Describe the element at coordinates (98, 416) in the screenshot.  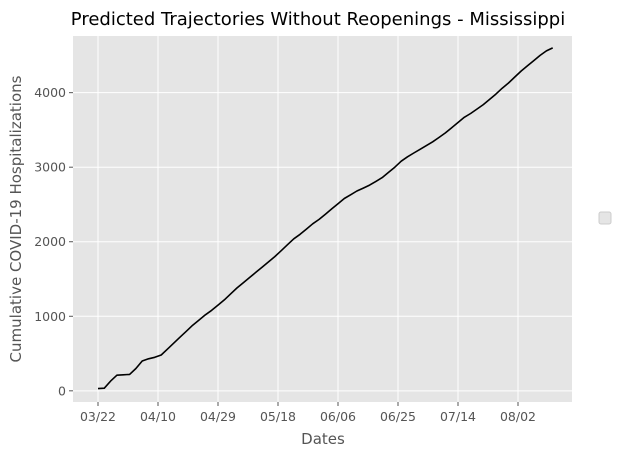
I see `x-tick-label: 03/22` at that location.